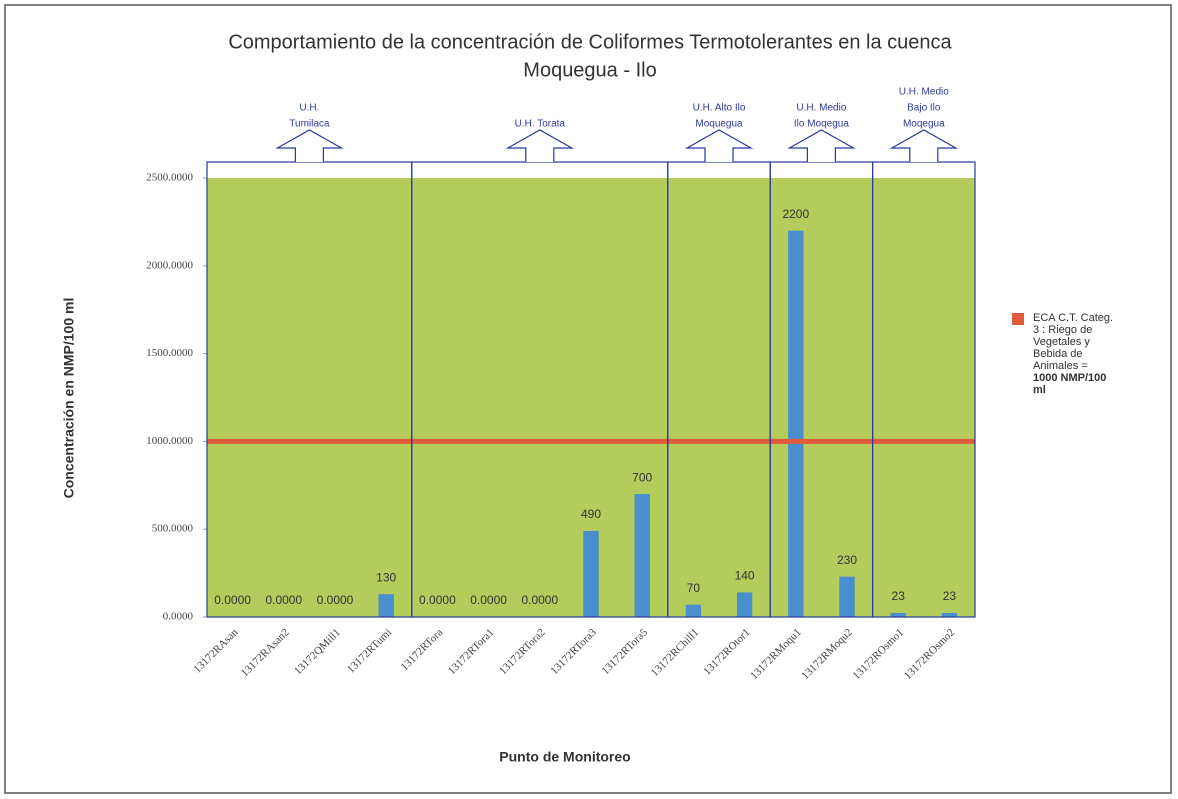 The width and height of the screenshot is (1178, 799). I want to click on group-label: Tumilaca, so click(309, 124).